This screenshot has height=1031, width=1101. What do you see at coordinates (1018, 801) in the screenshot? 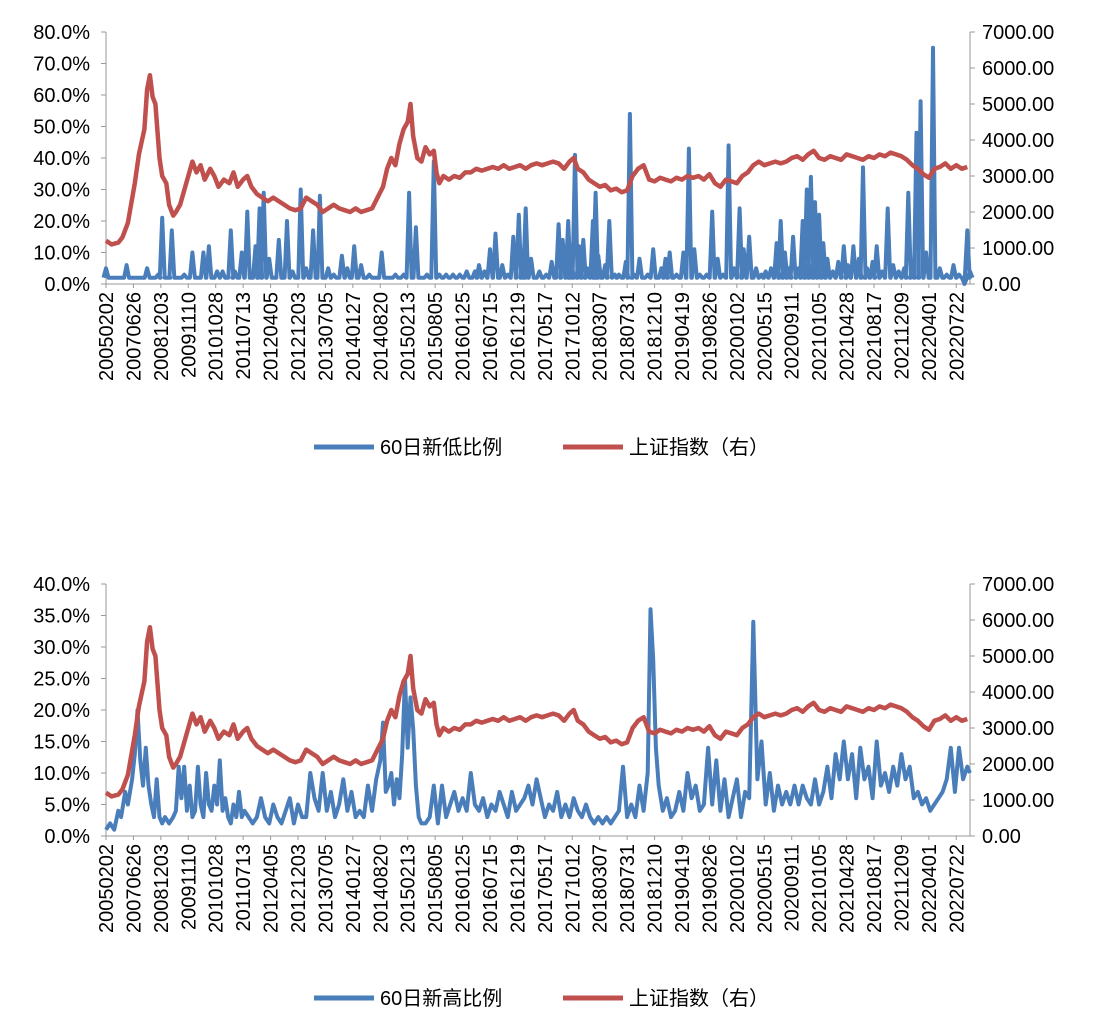
I see `y-tick-label-right: 1000.00` at bounding box center [1018, 801].